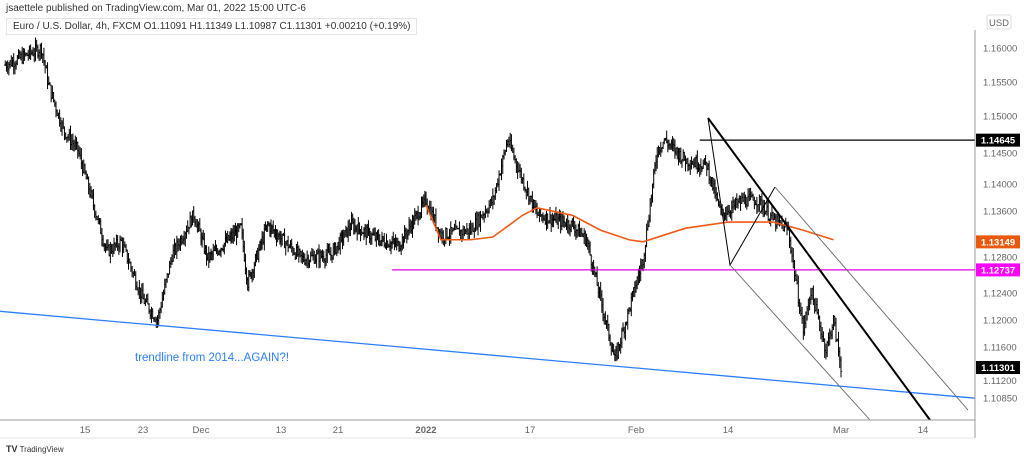 This screenshot has width=1024, height=458. I want to click on logo-mark: TV, so click(12, 449).